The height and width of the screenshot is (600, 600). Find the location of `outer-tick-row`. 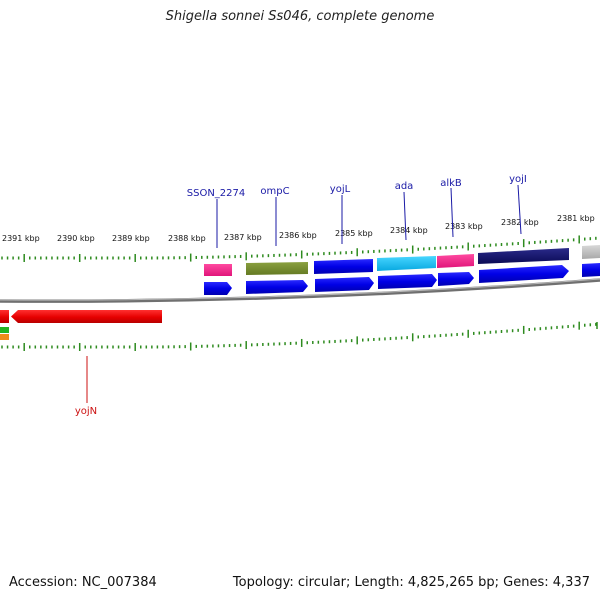

outer-tick-row is located at coordinates (299, 248).